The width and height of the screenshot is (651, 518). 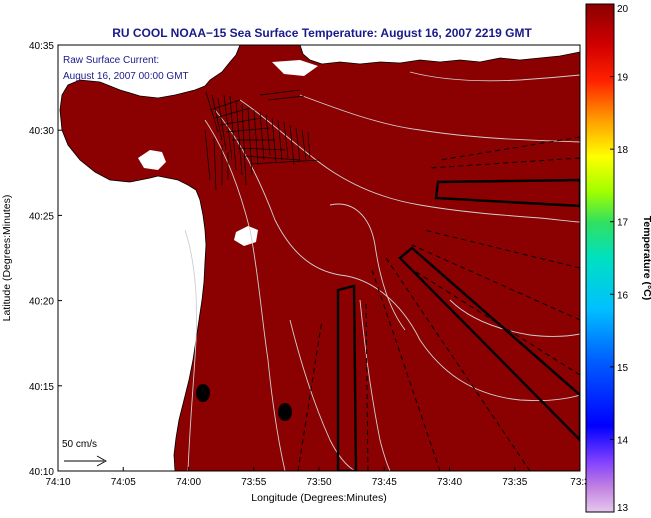 What do you see at coordinates (7, 258) in the screenshot?
I see `y-axis-title: Latitude (Degrees:Minutes)` at bounding box center [7, 258].